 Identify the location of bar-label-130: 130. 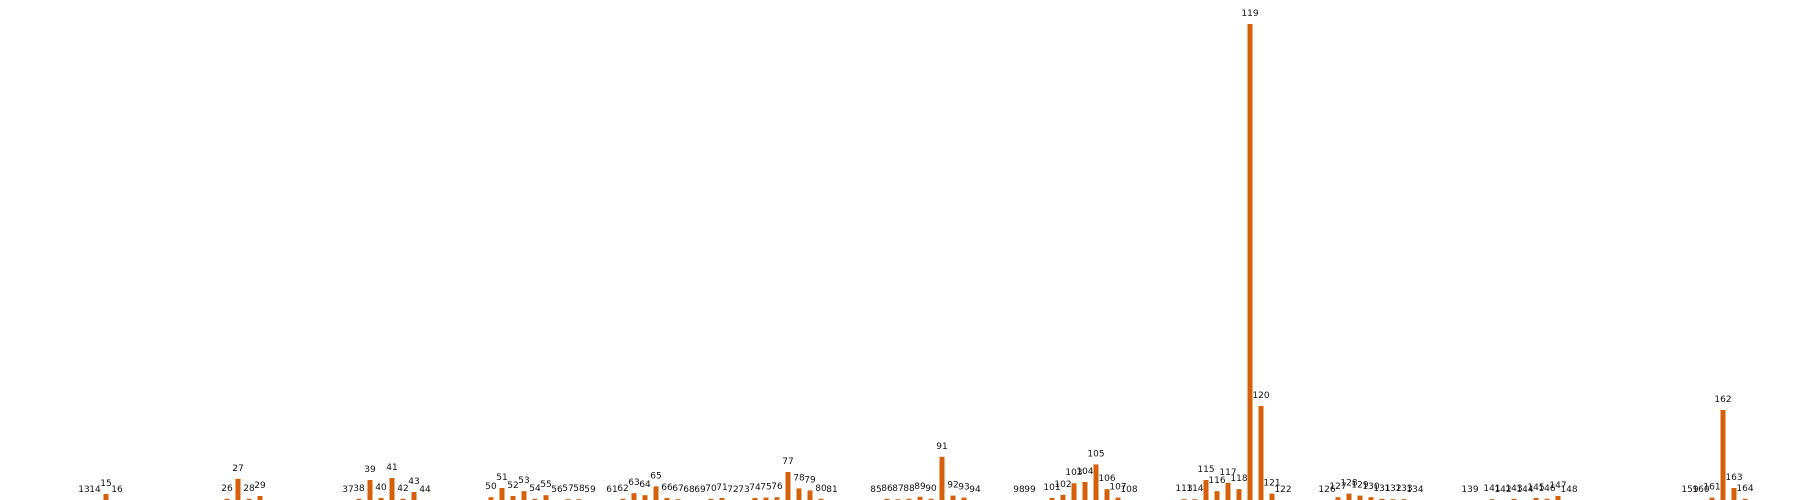
(1370, 487).